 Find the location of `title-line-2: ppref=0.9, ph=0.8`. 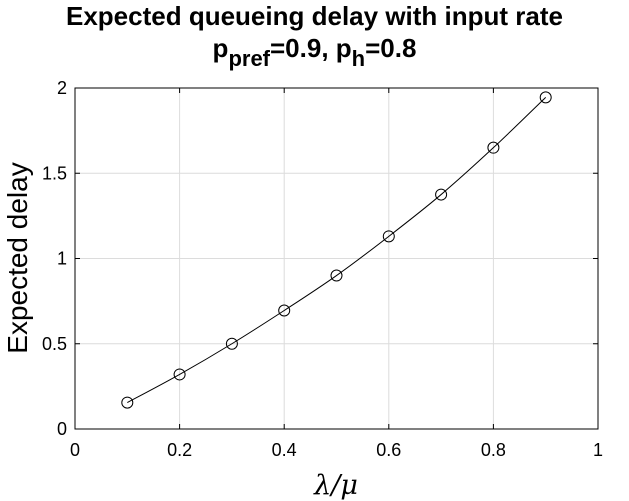

title-line-2: ppref=0.9, ph=0.8 is located at coordinates (314, 51).